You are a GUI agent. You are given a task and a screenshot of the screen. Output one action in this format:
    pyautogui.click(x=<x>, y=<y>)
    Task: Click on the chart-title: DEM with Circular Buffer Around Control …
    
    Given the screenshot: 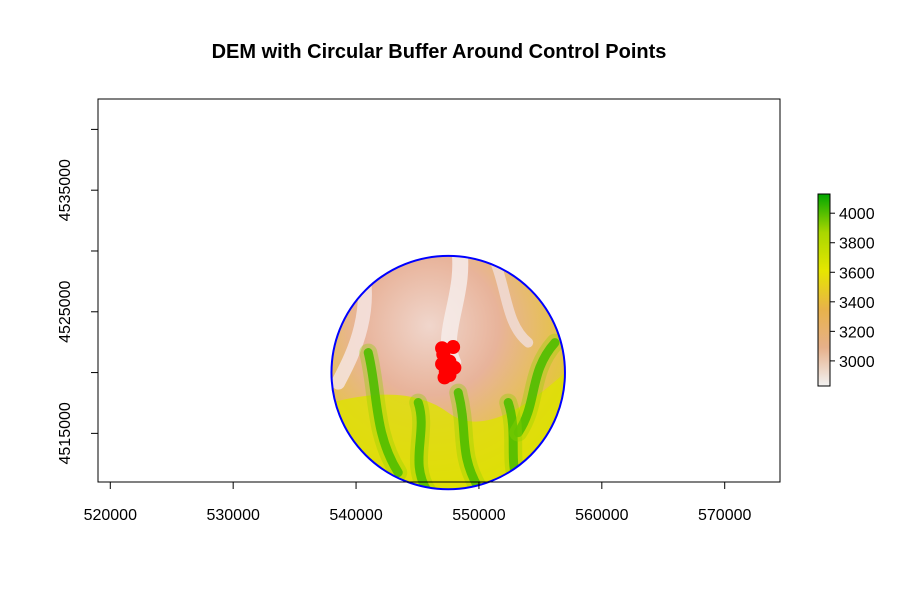 What is the action you would take?
    pyautogui.click(x=439, y=52)
    